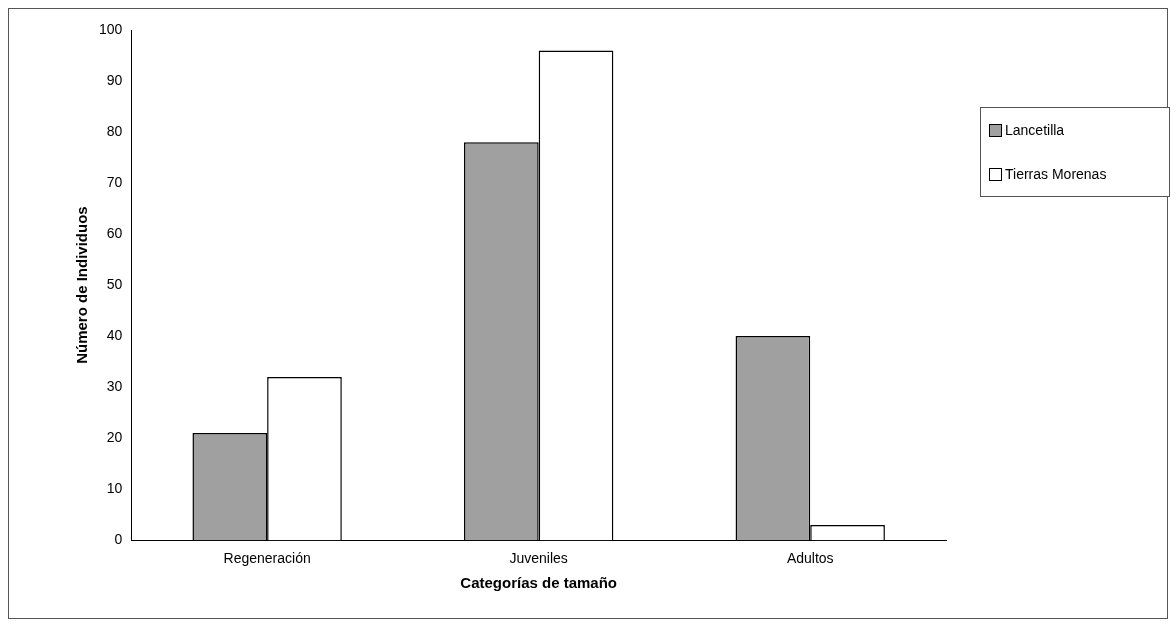 This screenshot has width=1176, height=627. I want to click on text: Tierras Morenas, so click(1056, 174).